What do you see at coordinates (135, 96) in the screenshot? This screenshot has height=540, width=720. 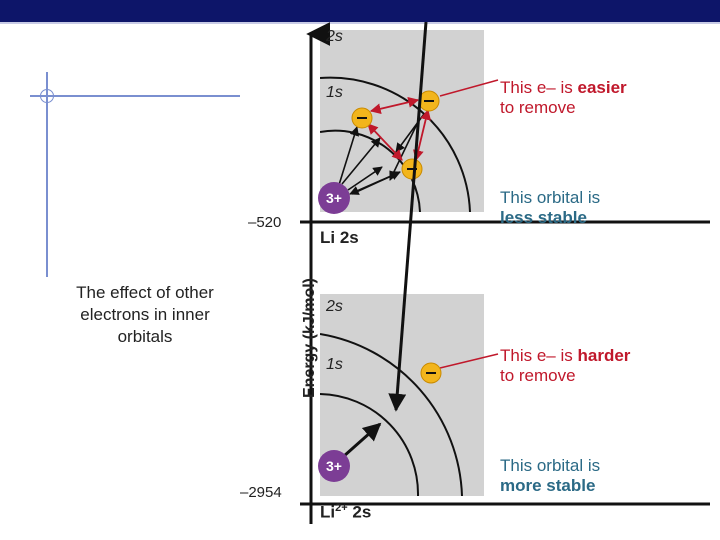 I see `horizontal-guide-line` at bounding box center [135, 96].